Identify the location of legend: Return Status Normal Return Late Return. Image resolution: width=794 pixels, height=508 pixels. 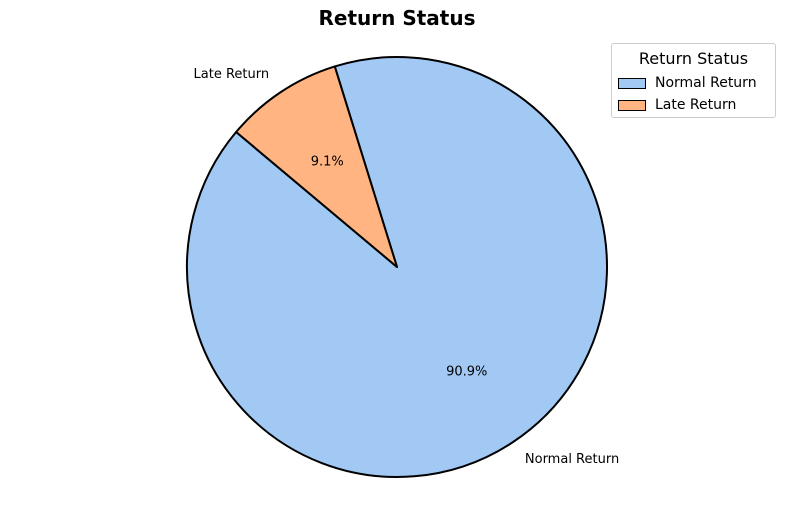
(693, 80).